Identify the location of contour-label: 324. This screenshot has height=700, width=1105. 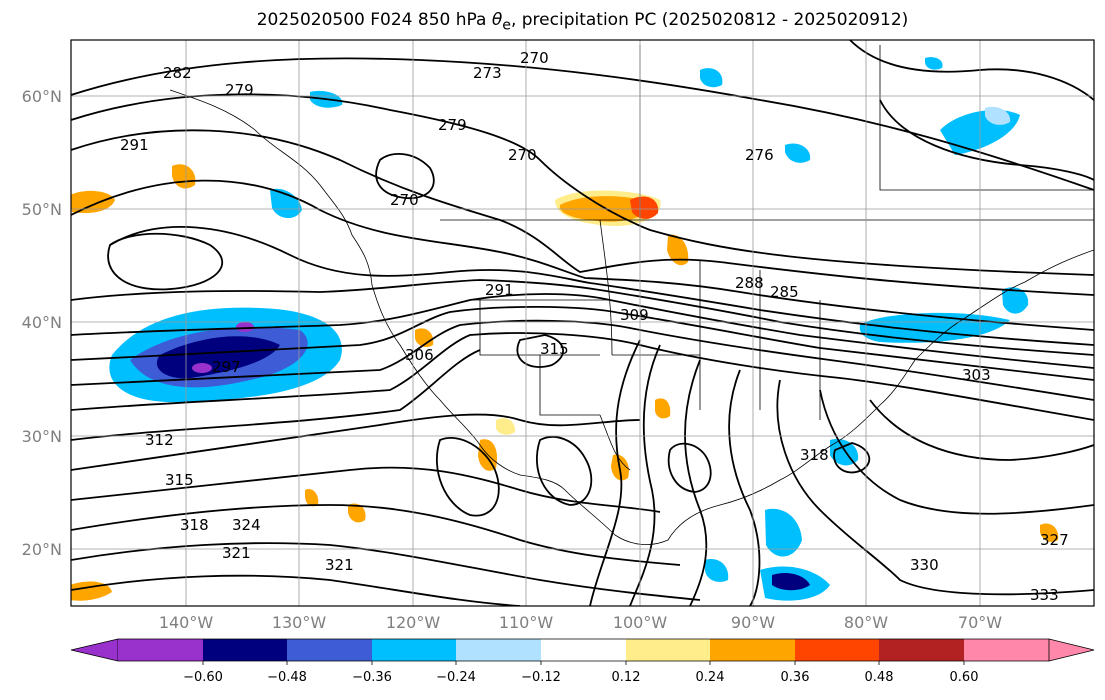
(246, 525).